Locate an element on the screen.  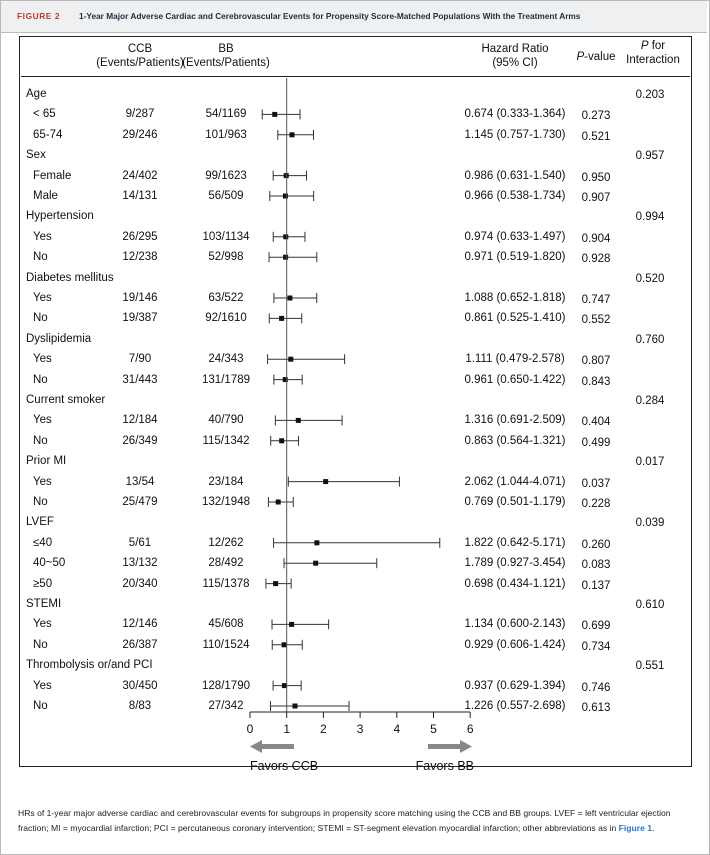
bb-events-value: 40/790 is located at coordinates (226, 420).